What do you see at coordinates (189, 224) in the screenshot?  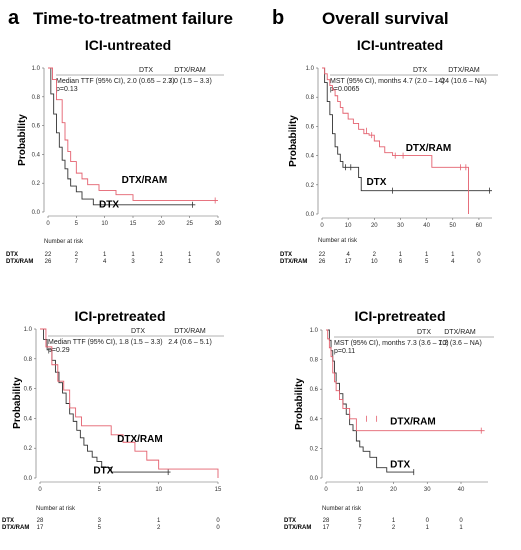 I see `x-tick-label: 25` at bounding box center [189, 224].